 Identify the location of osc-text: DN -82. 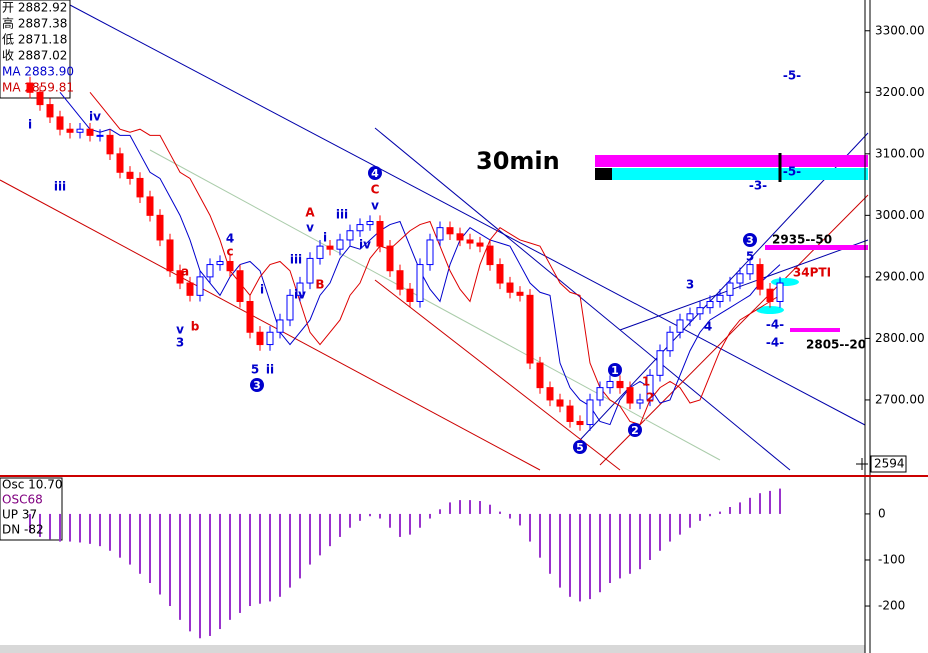
(23, 530).